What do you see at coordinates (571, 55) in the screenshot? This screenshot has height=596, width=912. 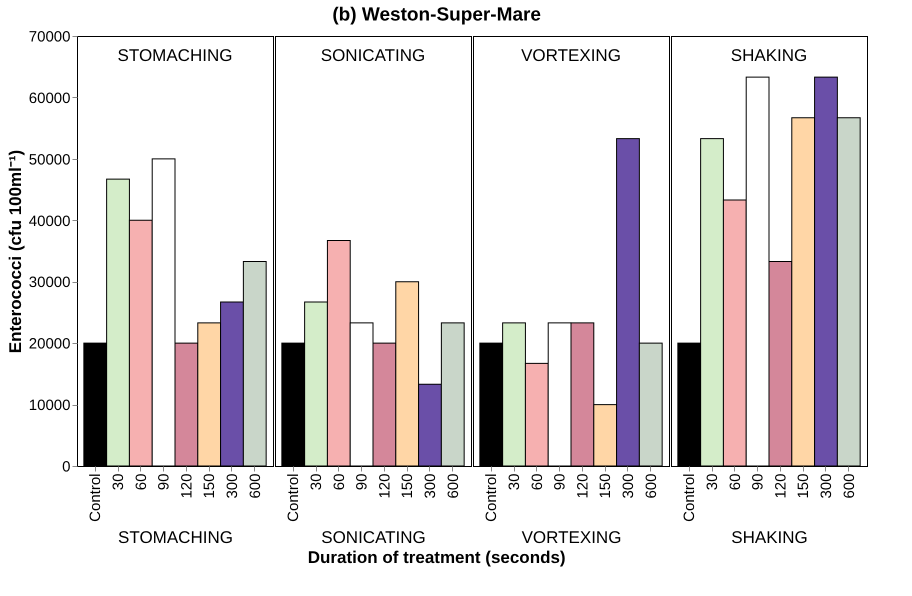 I see `annotation: VORTEXING` at bounding box center [571, 55].